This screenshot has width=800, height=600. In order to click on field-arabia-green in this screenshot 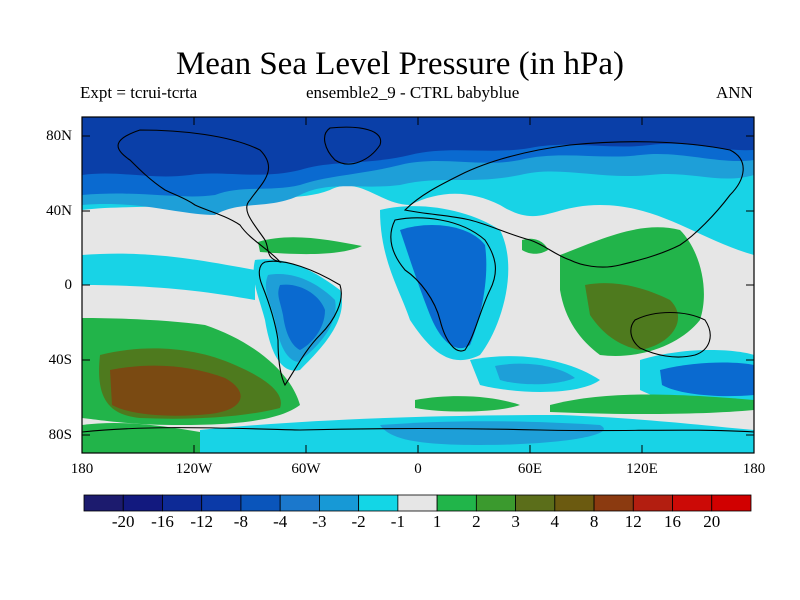, I will do `click(535, 246)`.